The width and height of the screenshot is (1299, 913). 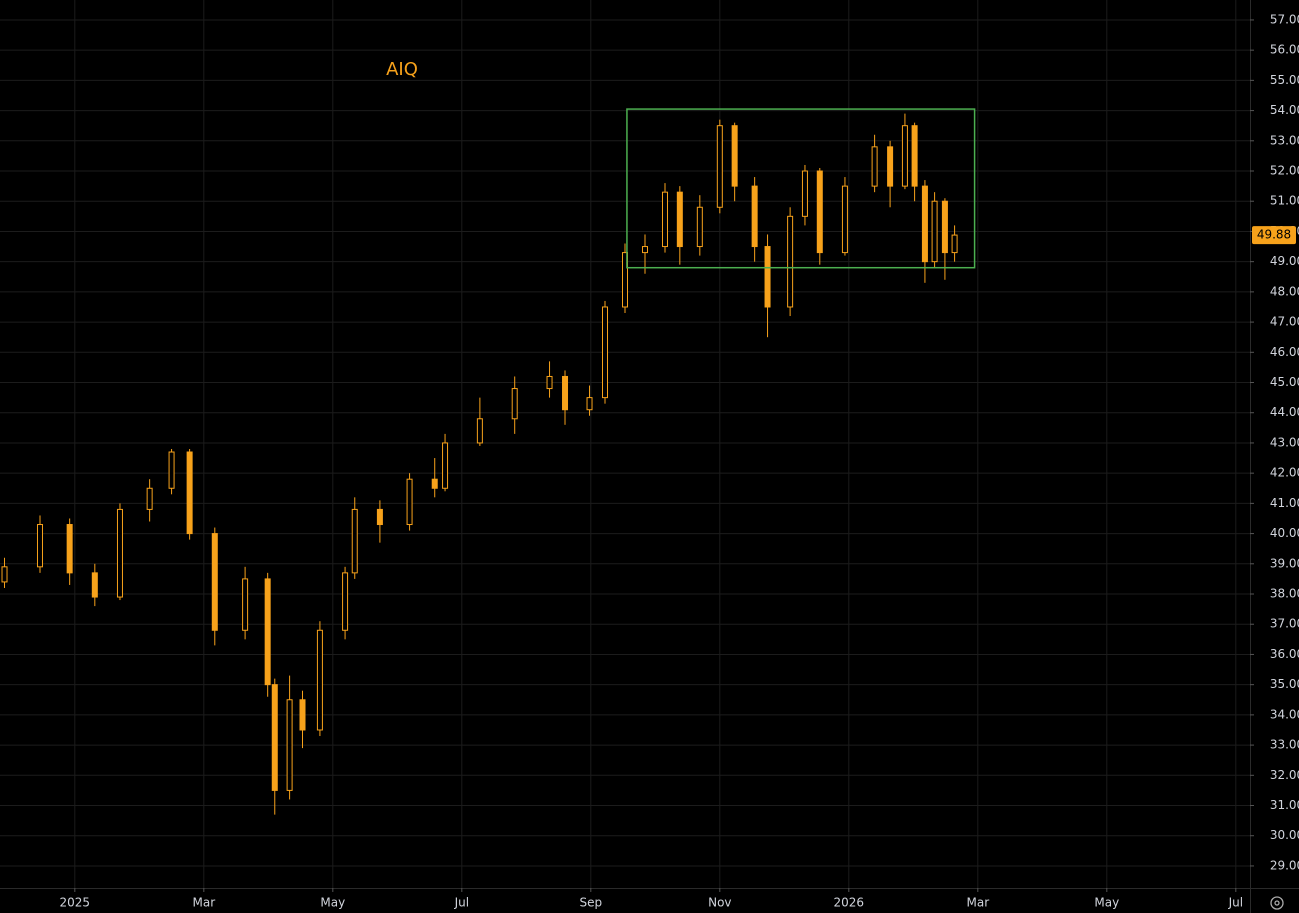 I want to click on y-tick-label: 38.00, so click(x=1284, y=594).